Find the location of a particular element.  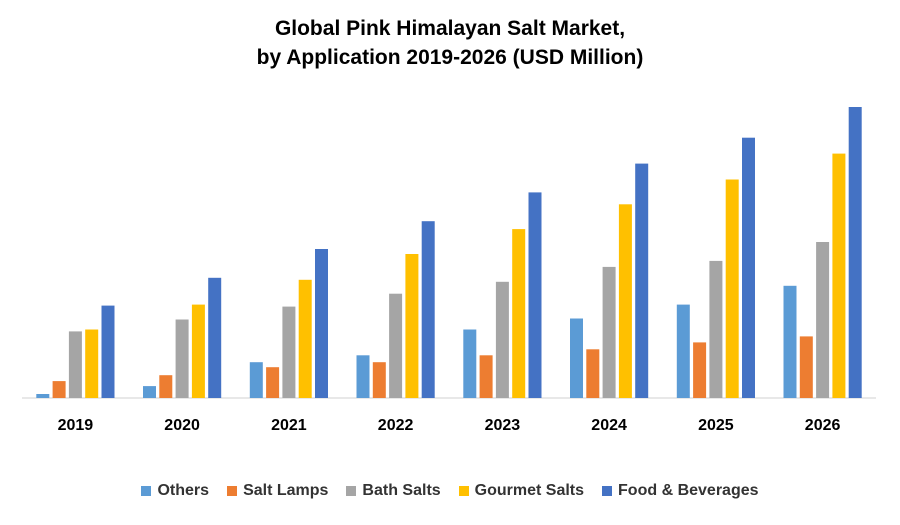

legend-label-bath-salts: Bath Salts is located at coordinates (401, 490).